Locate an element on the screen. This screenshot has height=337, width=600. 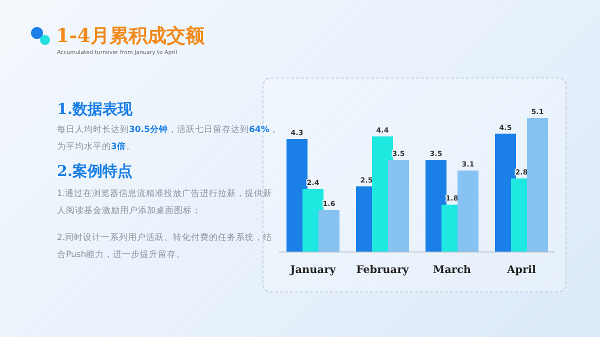
text: 2.同时设计一系列用户活跃、转化付费的任务系统，结合Push能力，进一步提升留存。 is located at coordinates (165, 247).